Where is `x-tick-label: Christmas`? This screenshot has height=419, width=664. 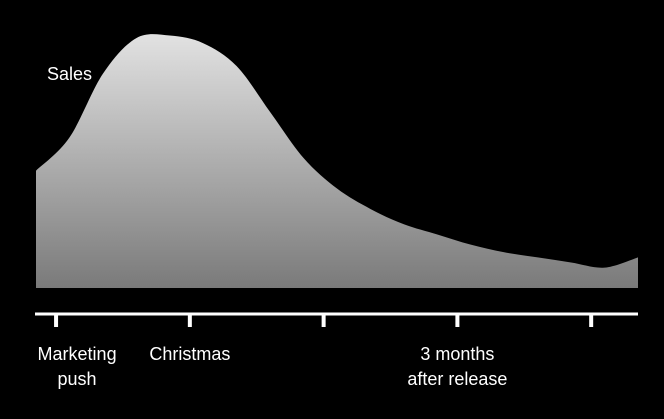 x-tick-label: Christmas is located at coordinates (189, 354).